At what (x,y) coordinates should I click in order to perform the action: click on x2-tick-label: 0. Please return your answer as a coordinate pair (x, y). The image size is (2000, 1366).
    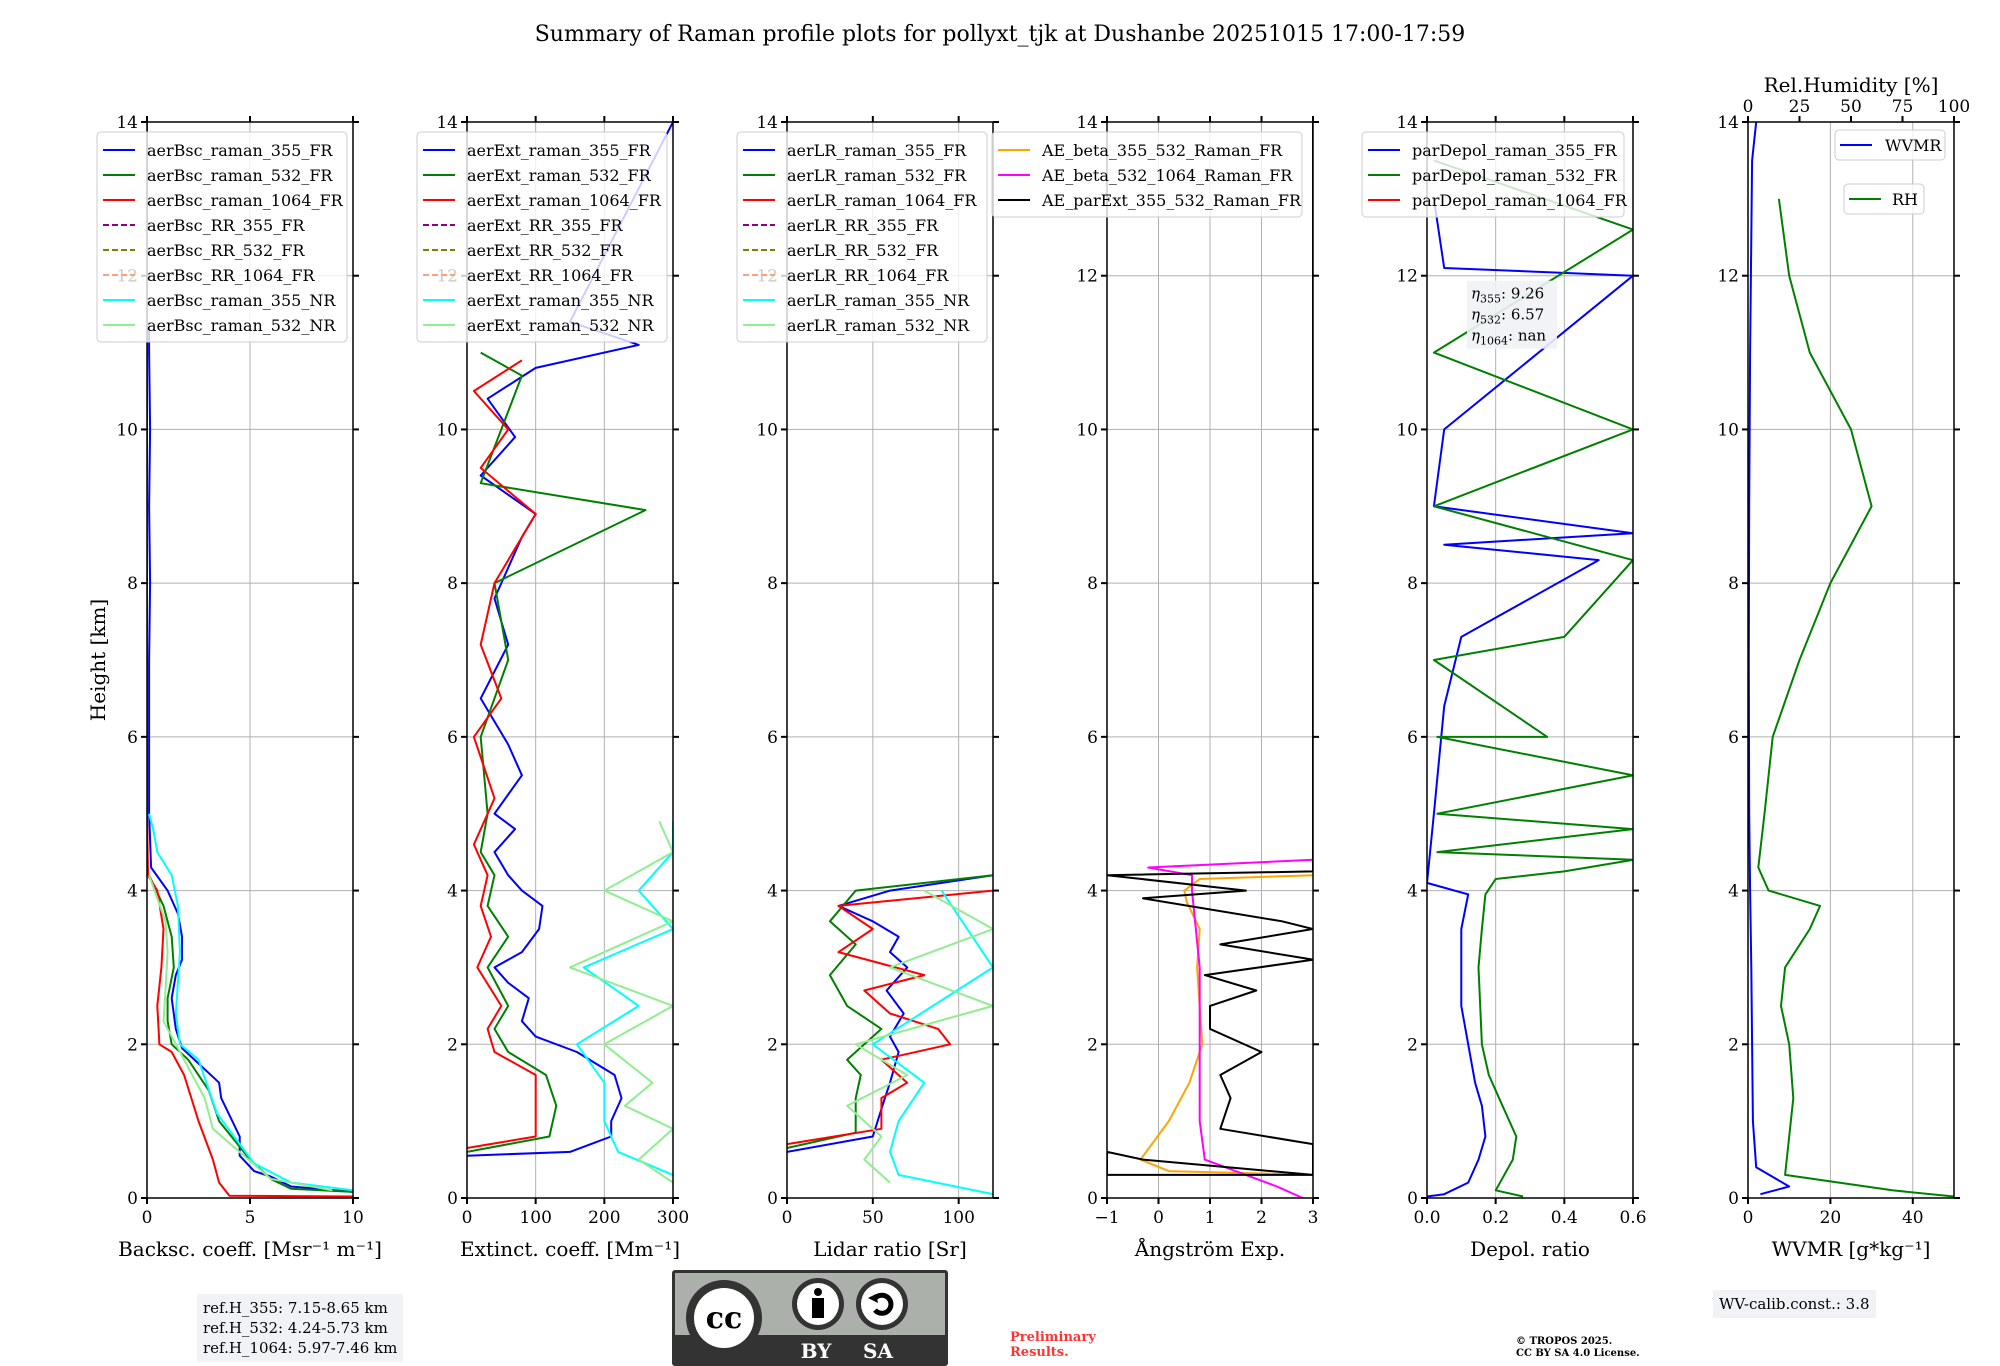
    Looking at the image, I should click on (1748, 107).